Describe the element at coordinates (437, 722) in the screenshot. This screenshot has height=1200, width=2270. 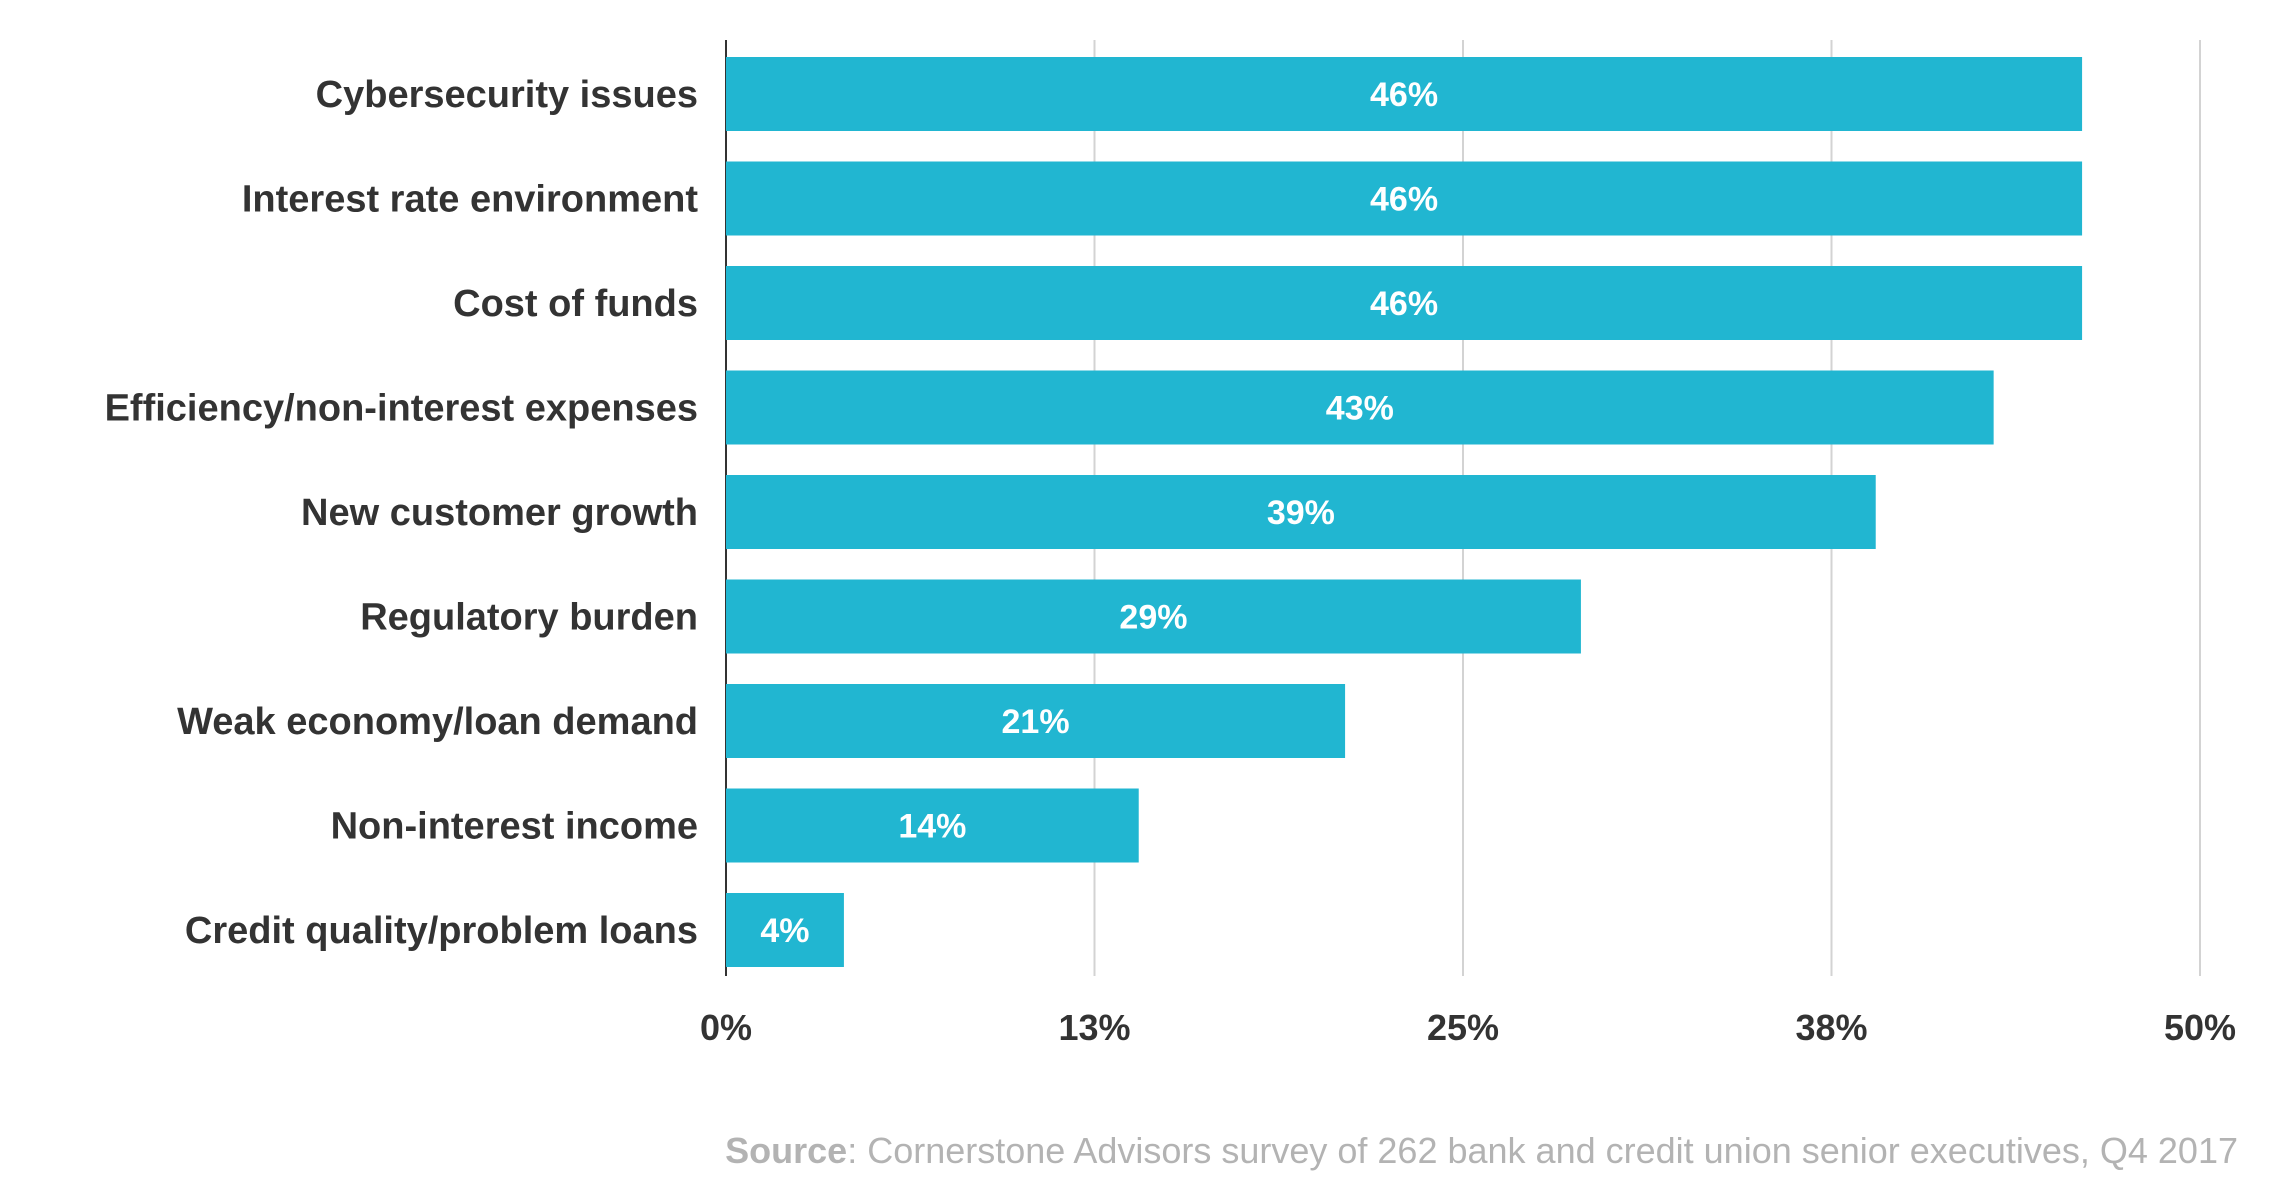
I see `category-label: Weak economy/loan demand` at that location.